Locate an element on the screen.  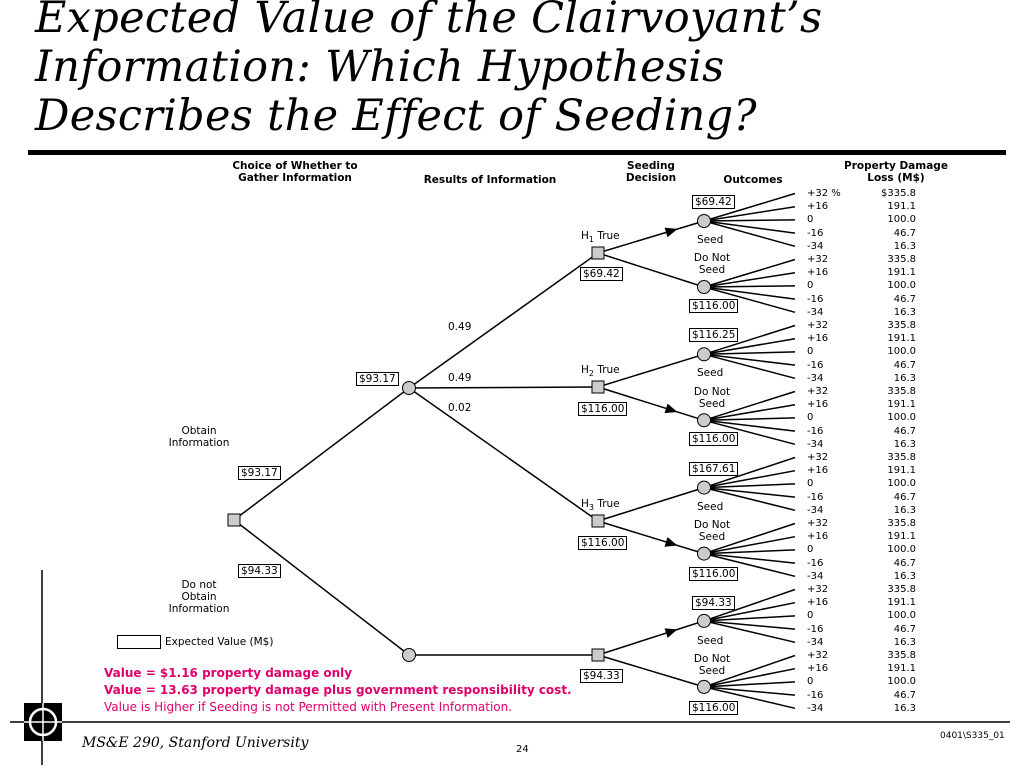
noinfo-noseed-line-1: Do Not is located at coordinates (712, 659).